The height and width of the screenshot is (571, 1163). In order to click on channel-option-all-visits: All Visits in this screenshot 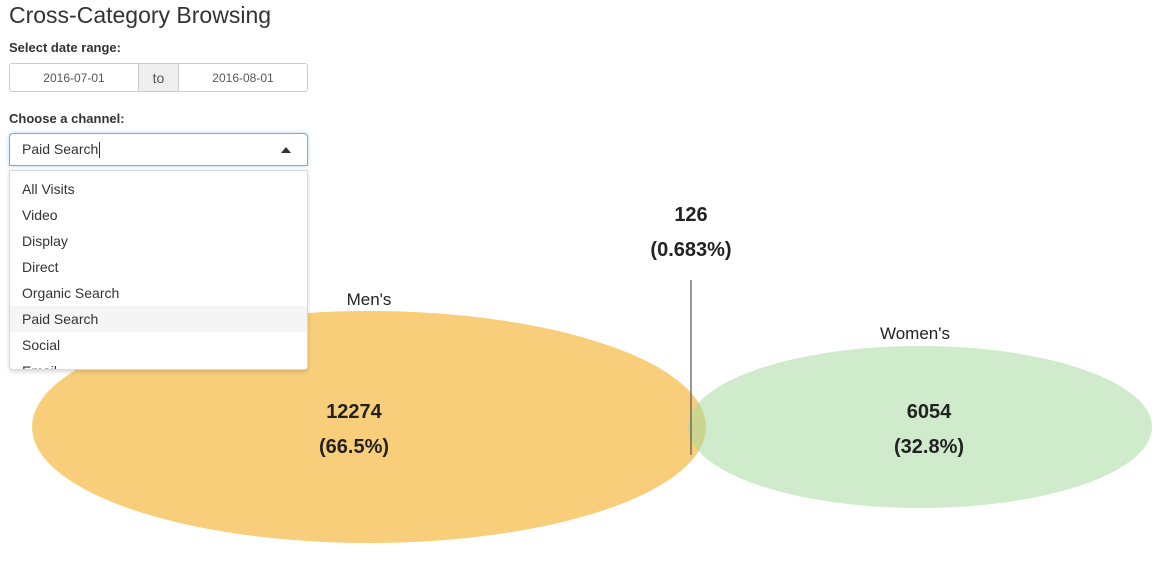, I will do `click(48, 189)`.